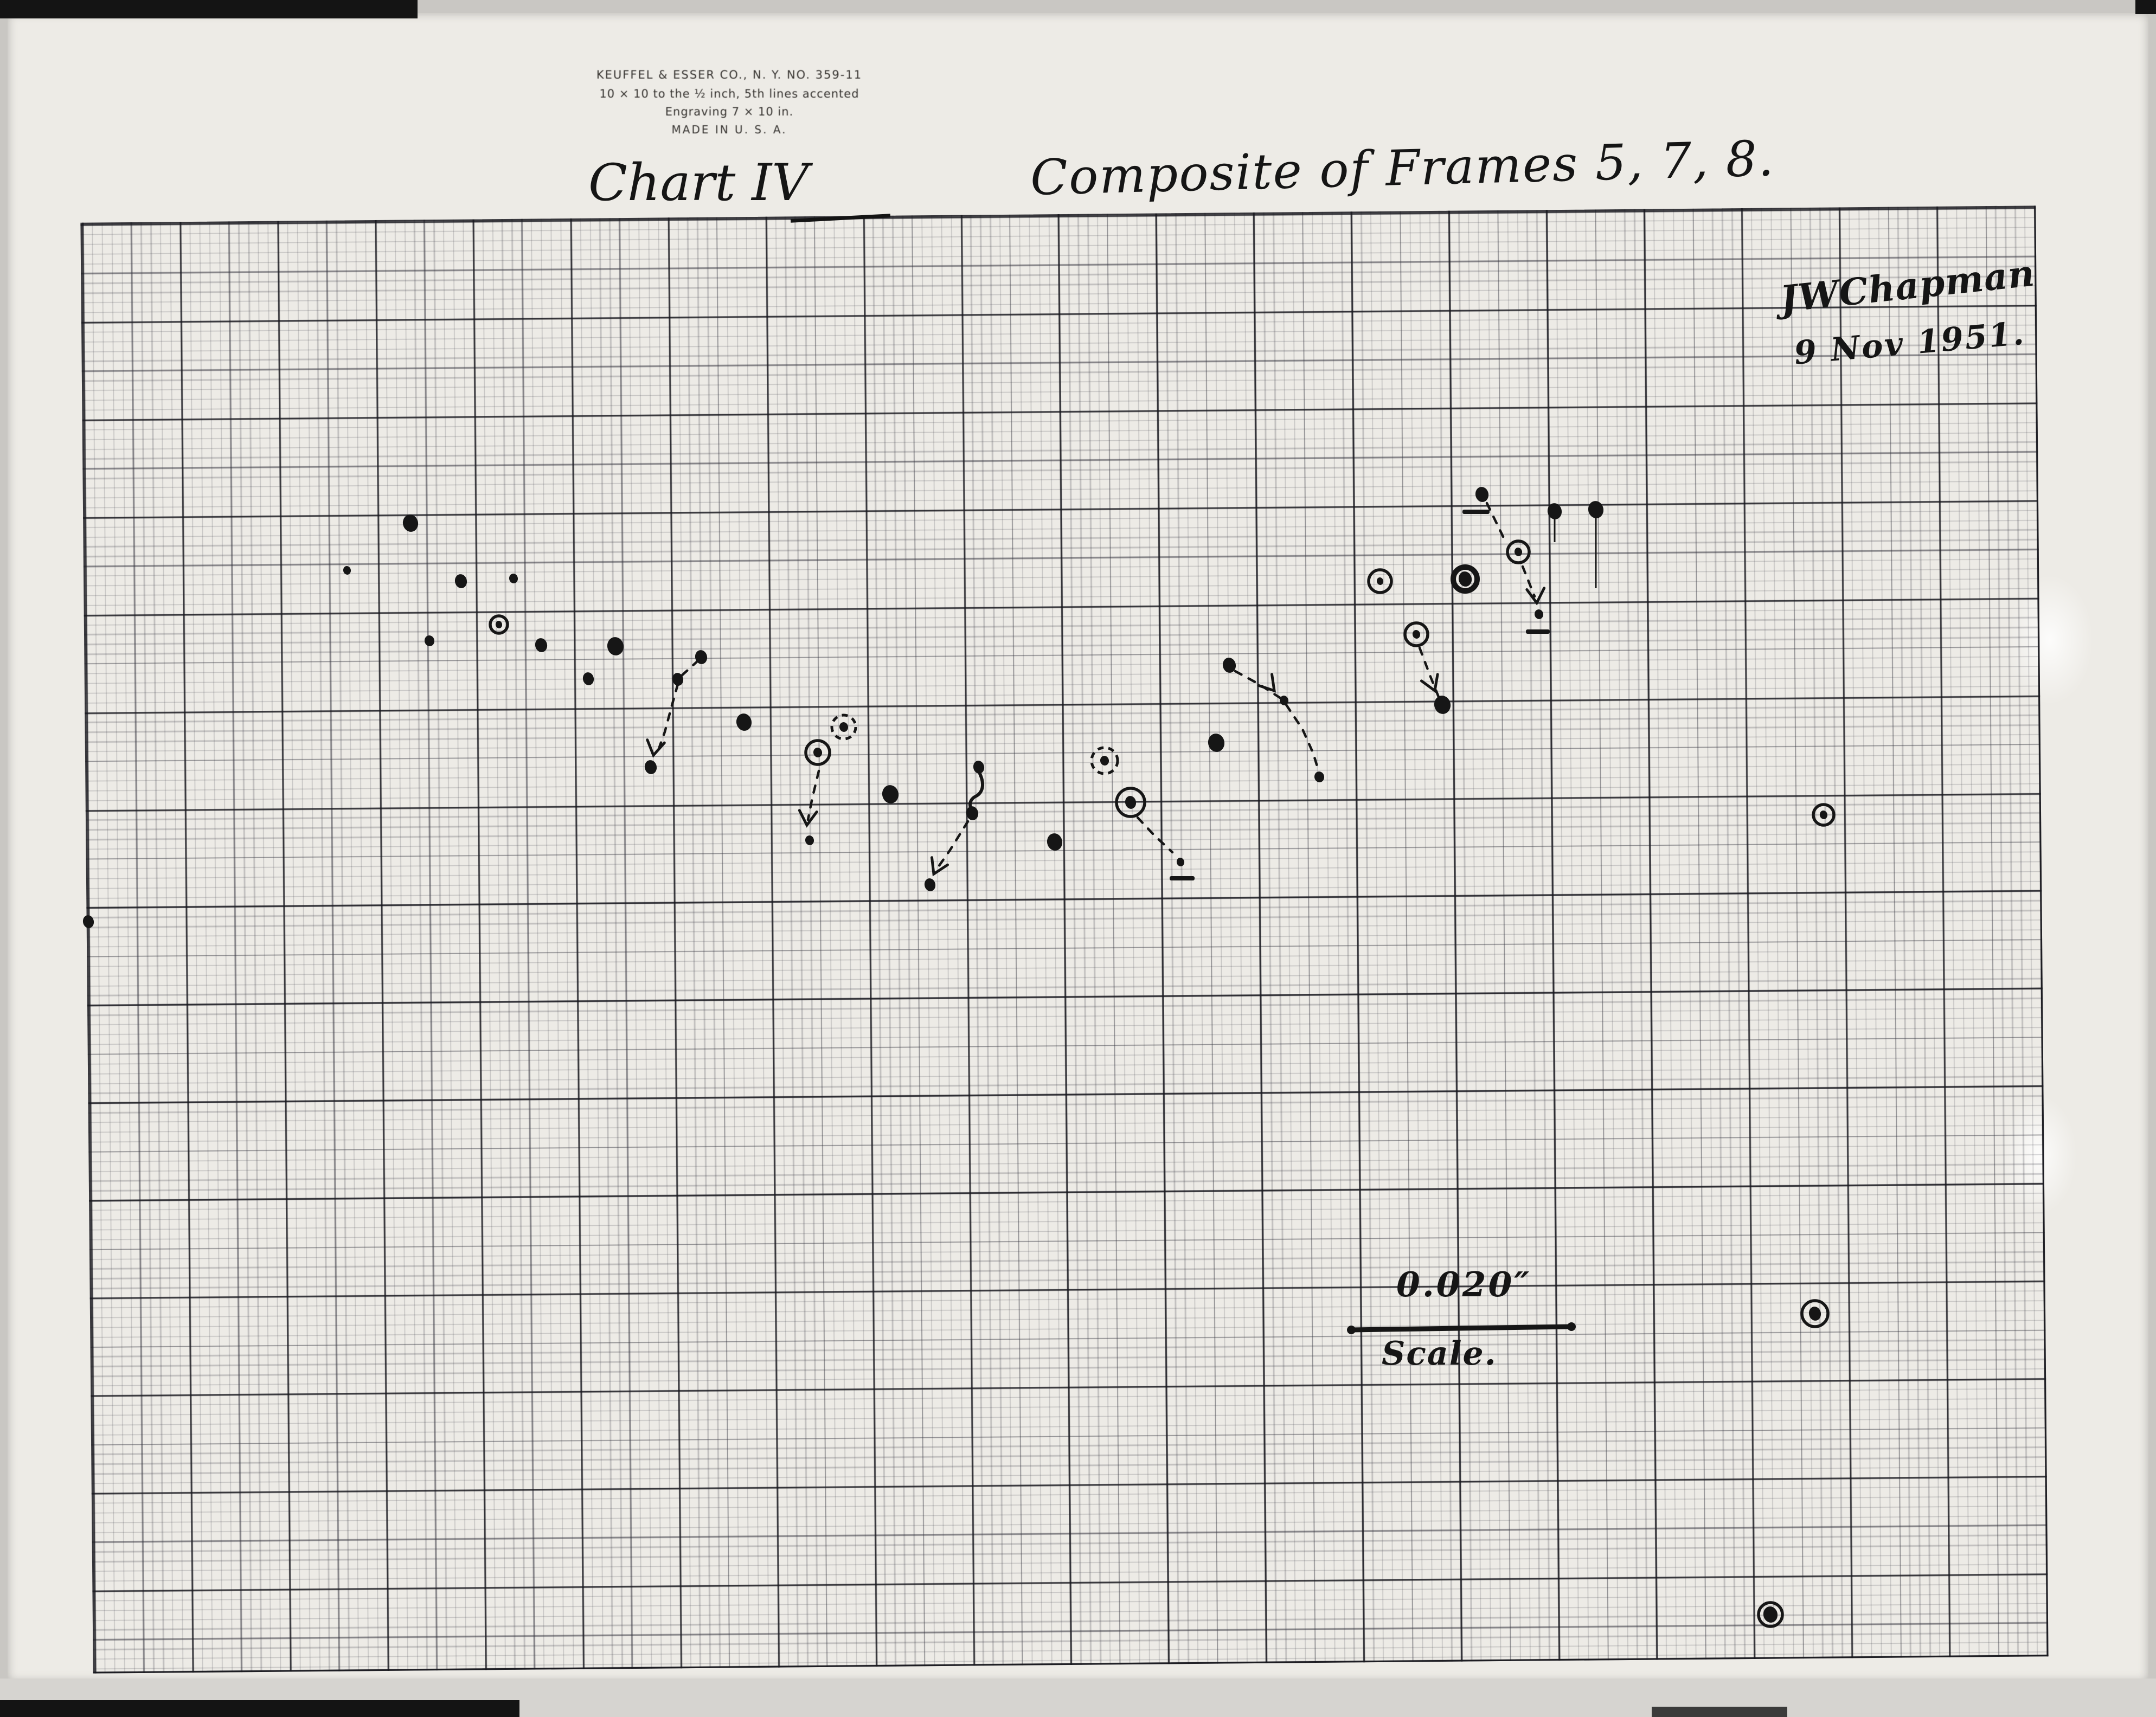  Describe the element at coordinates (977, 792) in the screenshot. I see `curl-mark` at that location.